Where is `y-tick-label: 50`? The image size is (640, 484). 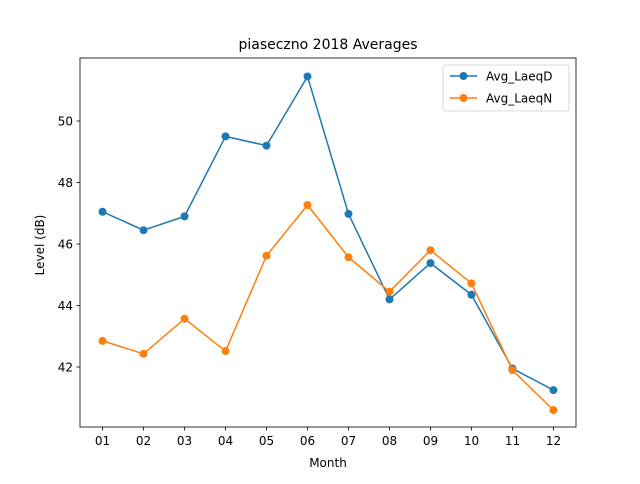
y-tick-label: 50 is located at coordinates (65, 121).